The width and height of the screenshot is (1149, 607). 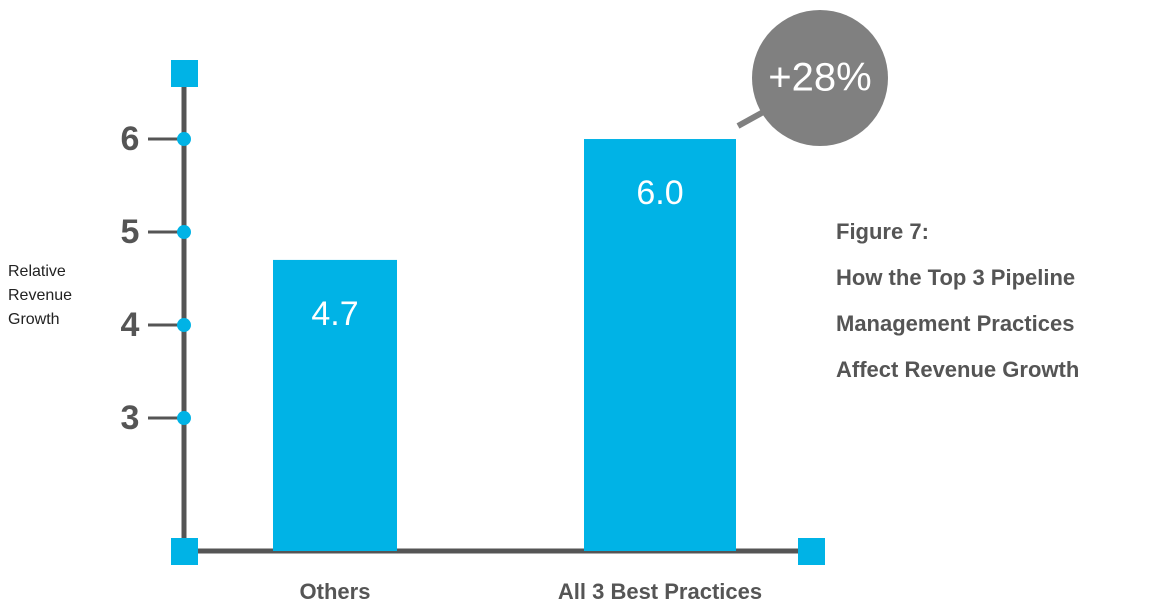 What do you see at coordinates (130, 325) in the screenshot?
I see `y-tick-label: 4` at bounding box center [130, 325].